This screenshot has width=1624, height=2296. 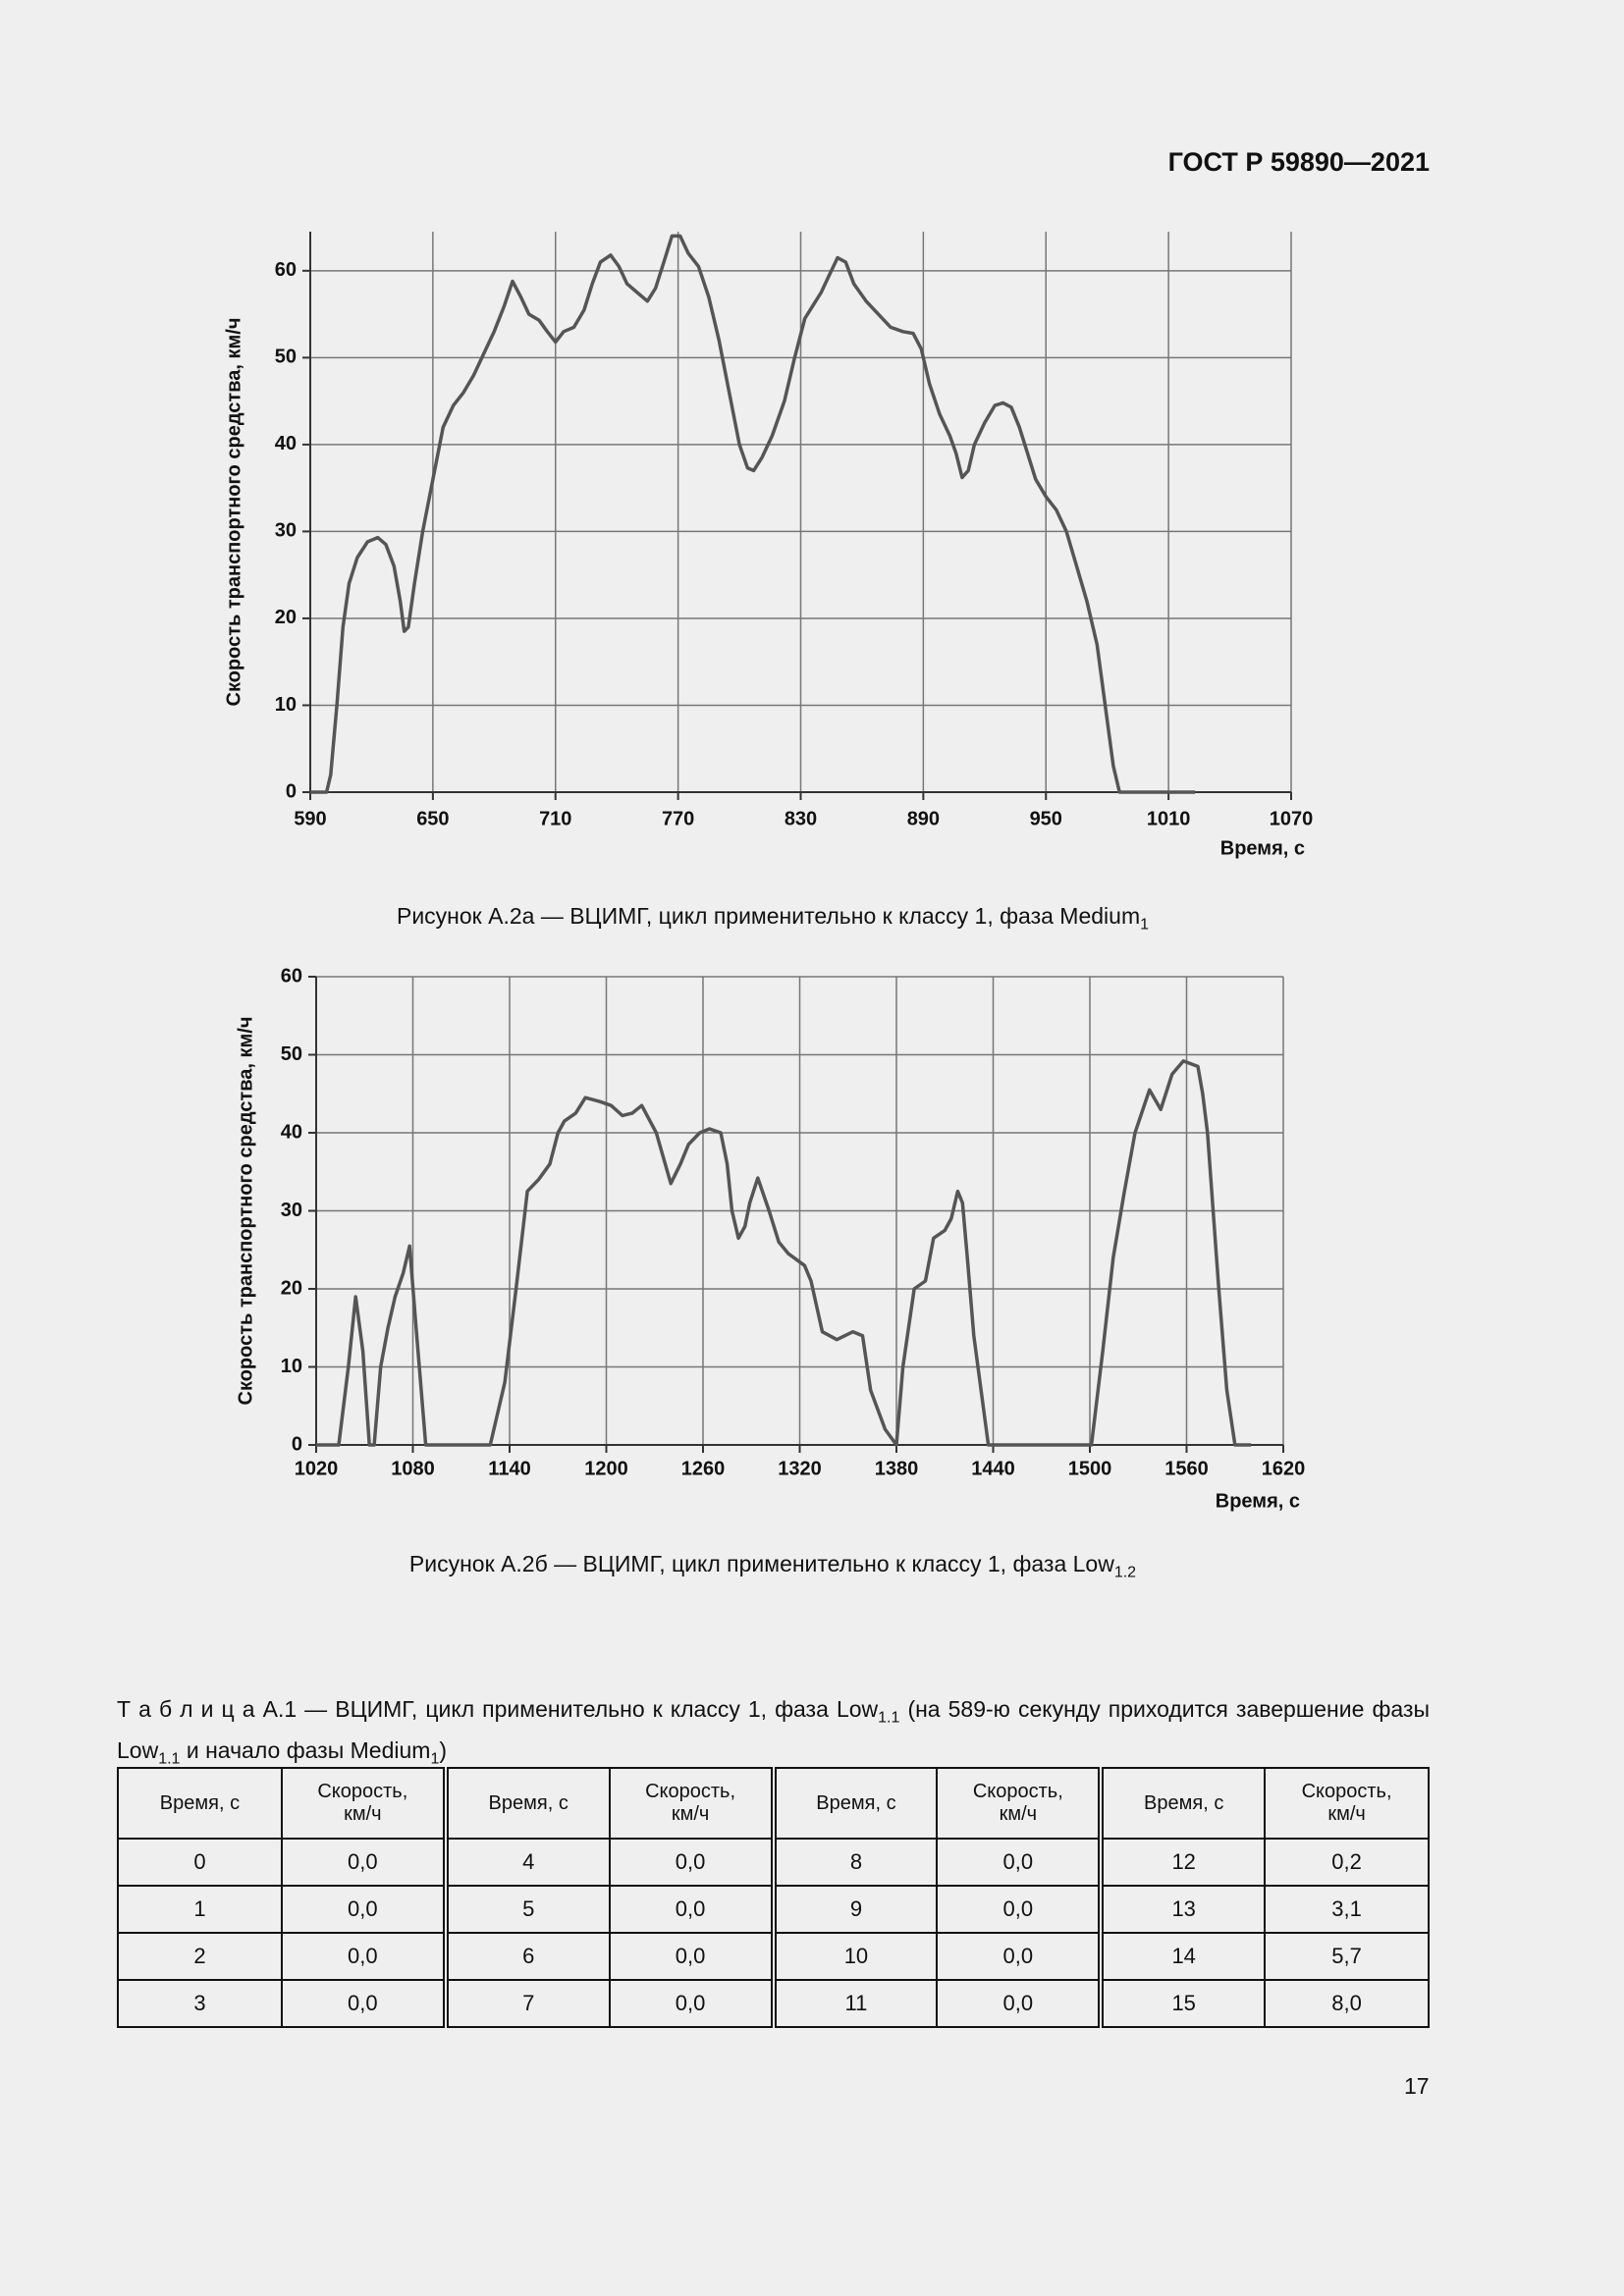 I want to click on x-tick-label: 1560, so click(x=1186, y=1468).